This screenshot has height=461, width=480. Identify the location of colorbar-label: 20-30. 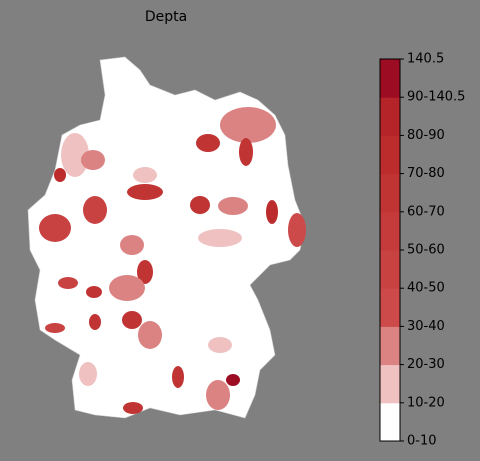
(426, 364).